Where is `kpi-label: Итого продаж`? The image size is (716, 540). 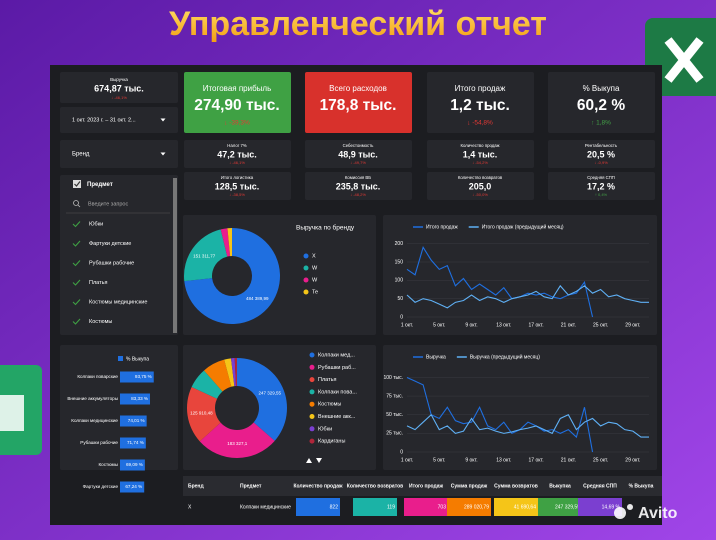 kpi-label: Итого продаж is located at coordinates (480, 88).